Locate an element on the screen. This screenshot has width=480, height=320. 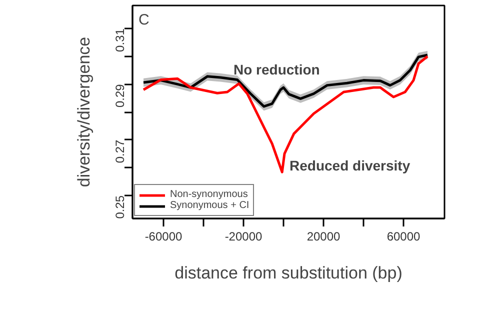
x-tick-label: 60000 is located at coordinates (403, 237).